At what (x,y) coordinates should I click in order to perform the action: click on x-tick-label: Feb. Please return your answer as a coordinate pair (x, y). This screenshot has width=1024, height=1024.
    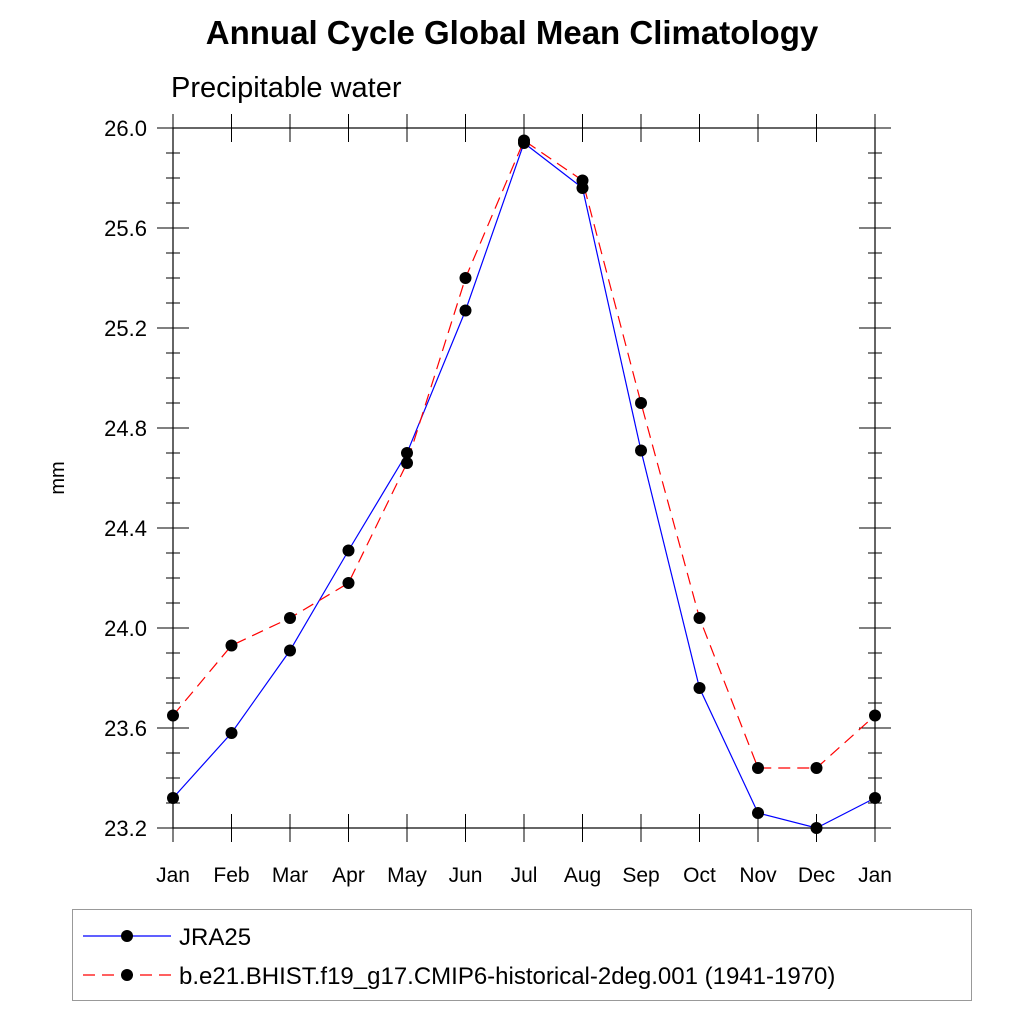
    Looking at the image, I should click on (231, 875).